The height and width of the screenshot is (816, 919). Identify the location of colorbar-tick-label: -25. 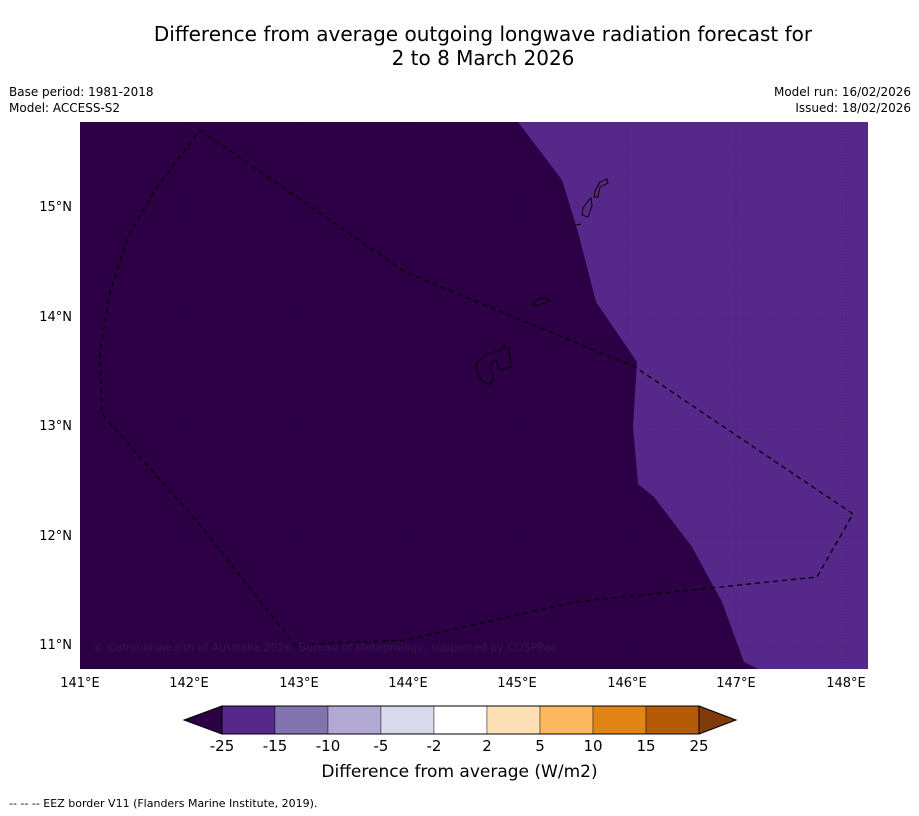
(222, 746).